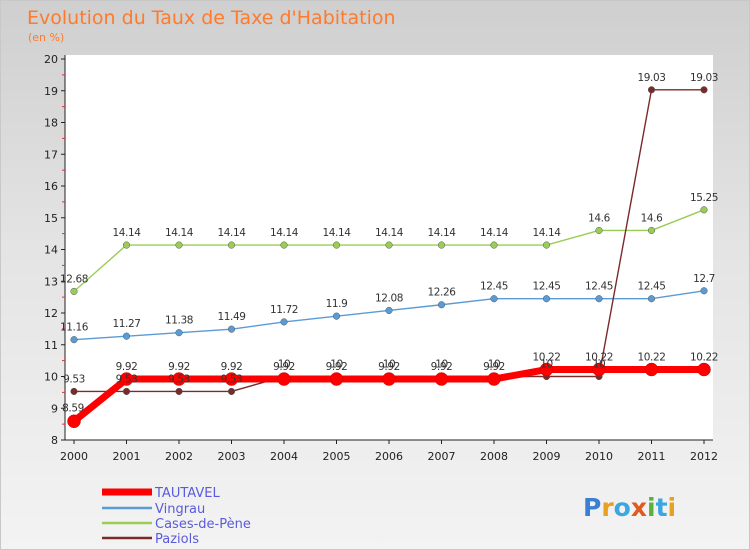 The height and width of the screenshot is (550, 750). I want to click on y-tick-label: 18, so click(51, 123).